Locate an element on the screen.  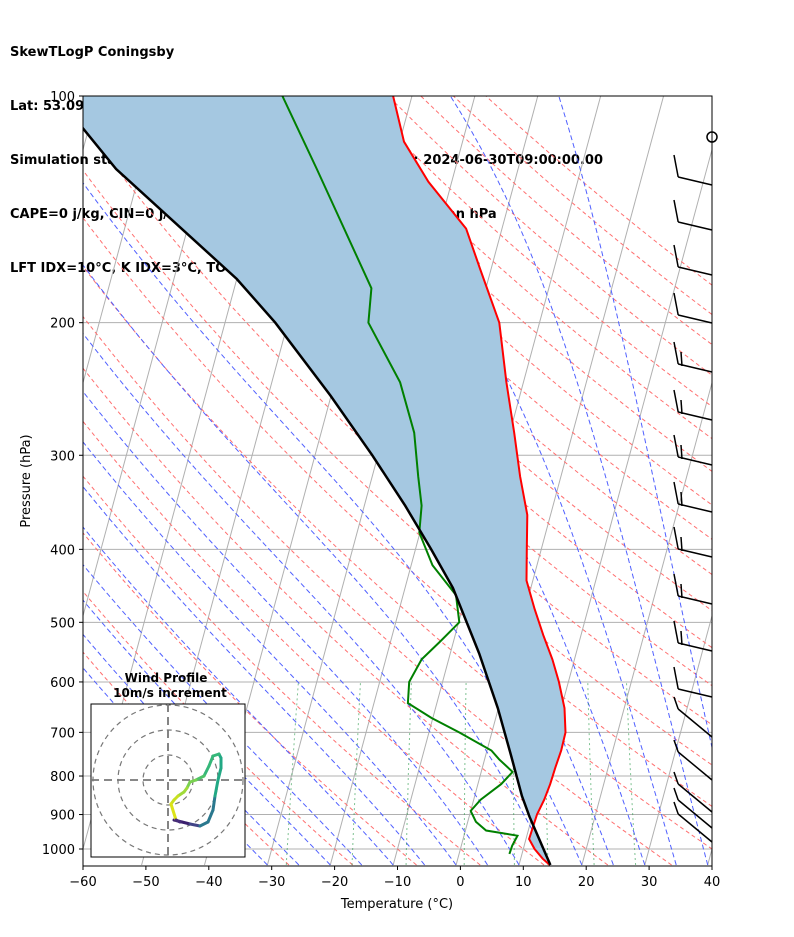
x-tick-label: 30 is located at coordinates (649, 882).